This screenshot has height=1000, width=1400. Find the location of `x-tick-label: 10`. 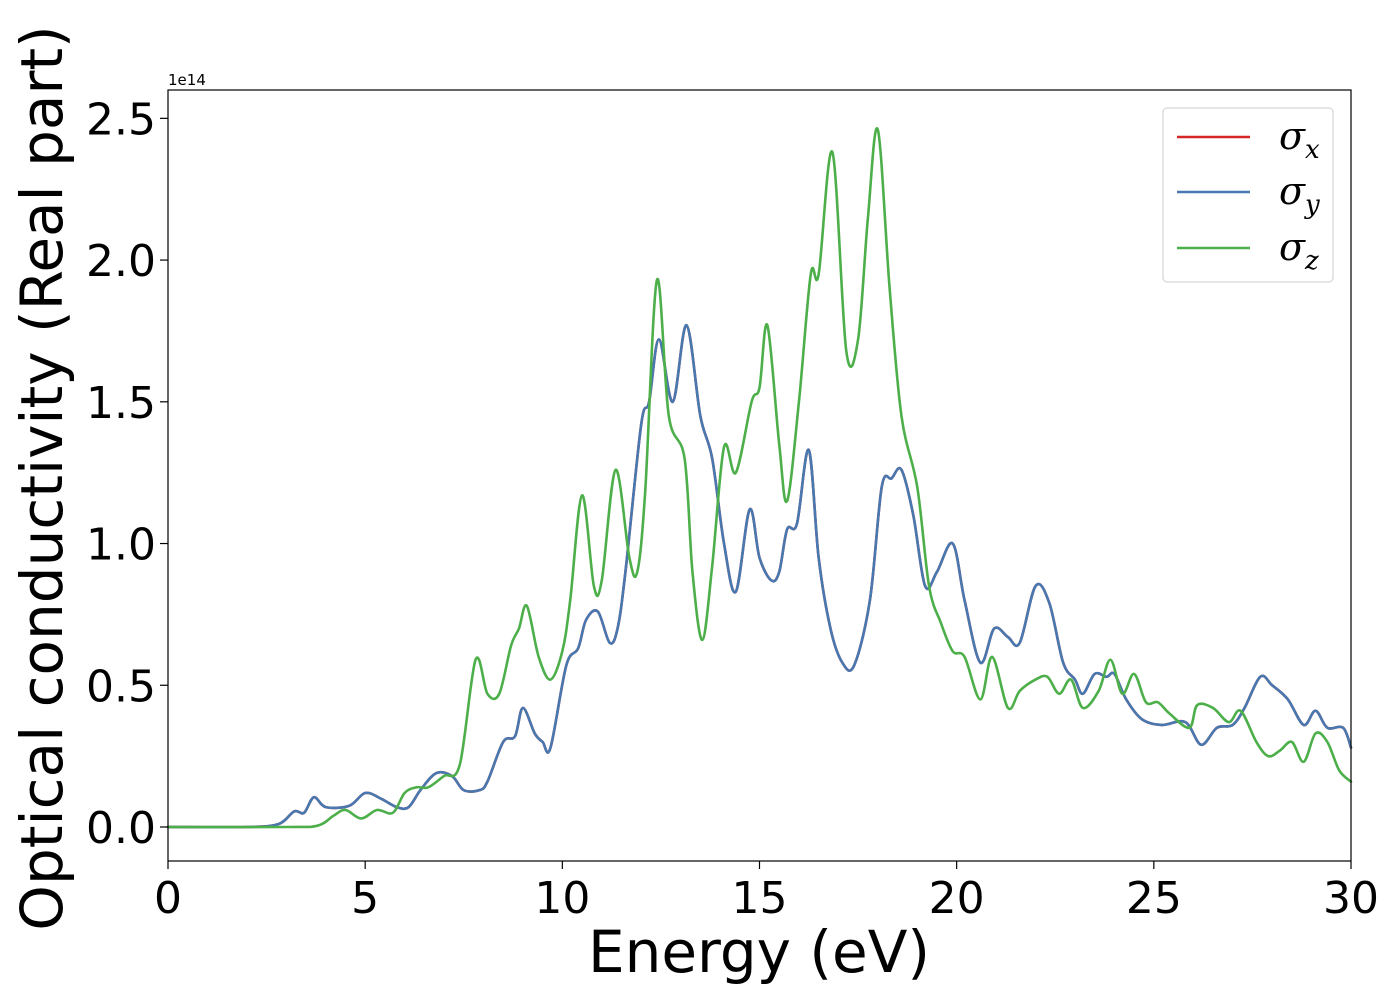

x-tick-label: 10 is located at coordinates (562, 898).